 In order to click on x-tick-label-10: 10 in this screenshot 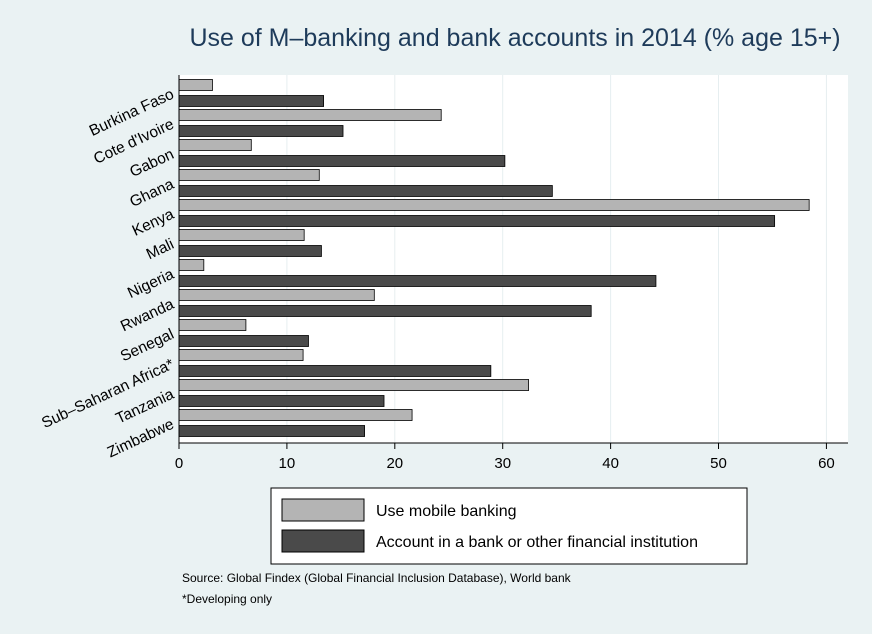, I will do `click(287, 463)`.